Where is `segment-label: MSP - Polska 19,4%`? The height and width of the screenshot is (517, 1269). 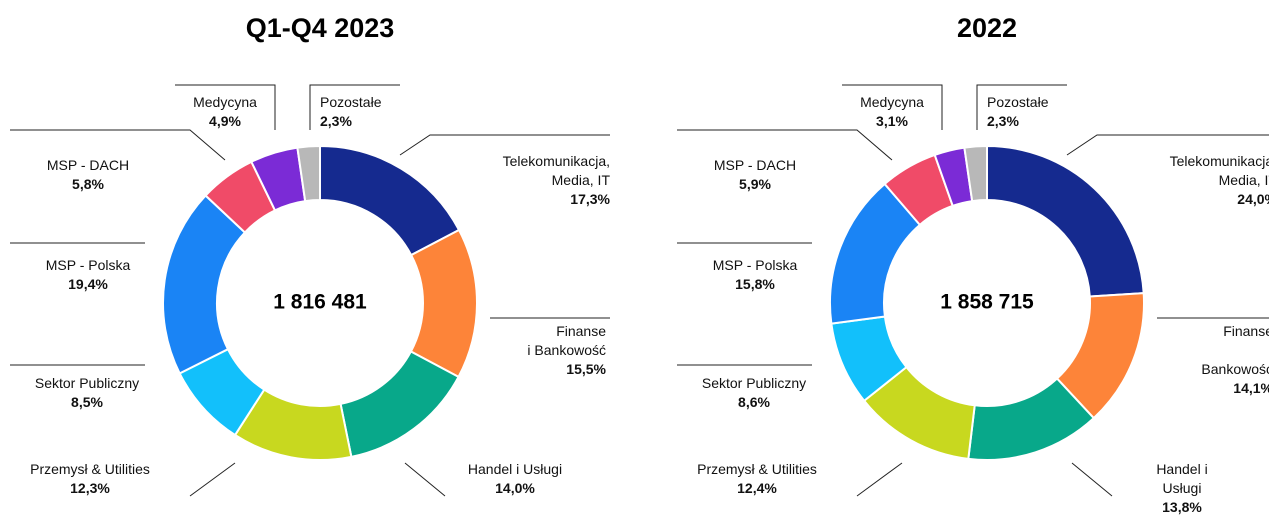
segment-label: MSP - Polska 19,4% is located at coordinates (88, 275).